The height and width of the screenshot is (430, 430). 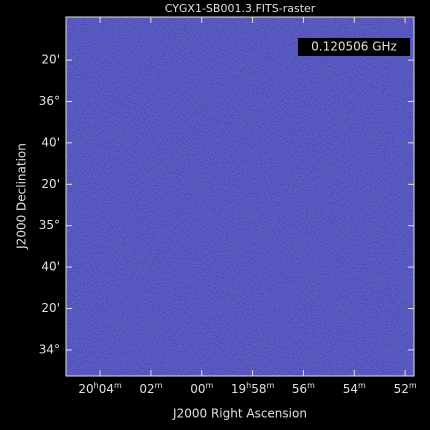 I want to click on x-tick-label: 20h04m, so click(x=100, y=388).